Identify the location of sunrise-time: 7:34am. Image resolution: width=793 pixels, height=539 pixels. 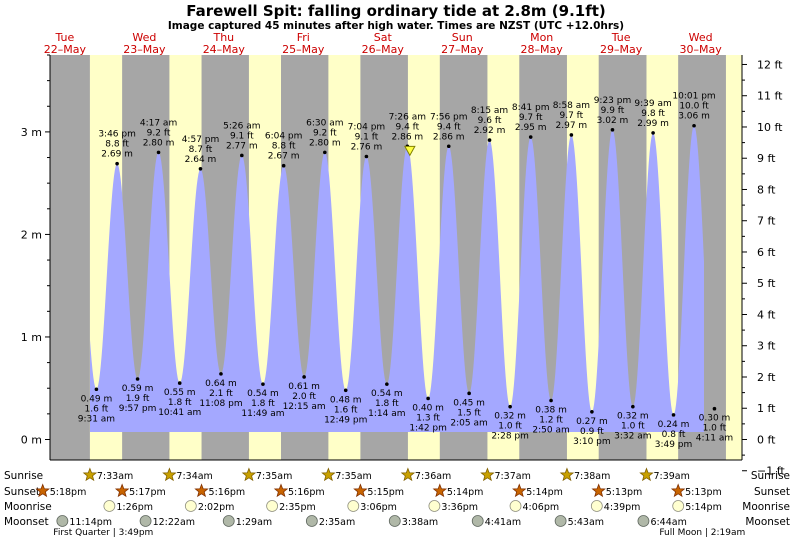
(194, 476).